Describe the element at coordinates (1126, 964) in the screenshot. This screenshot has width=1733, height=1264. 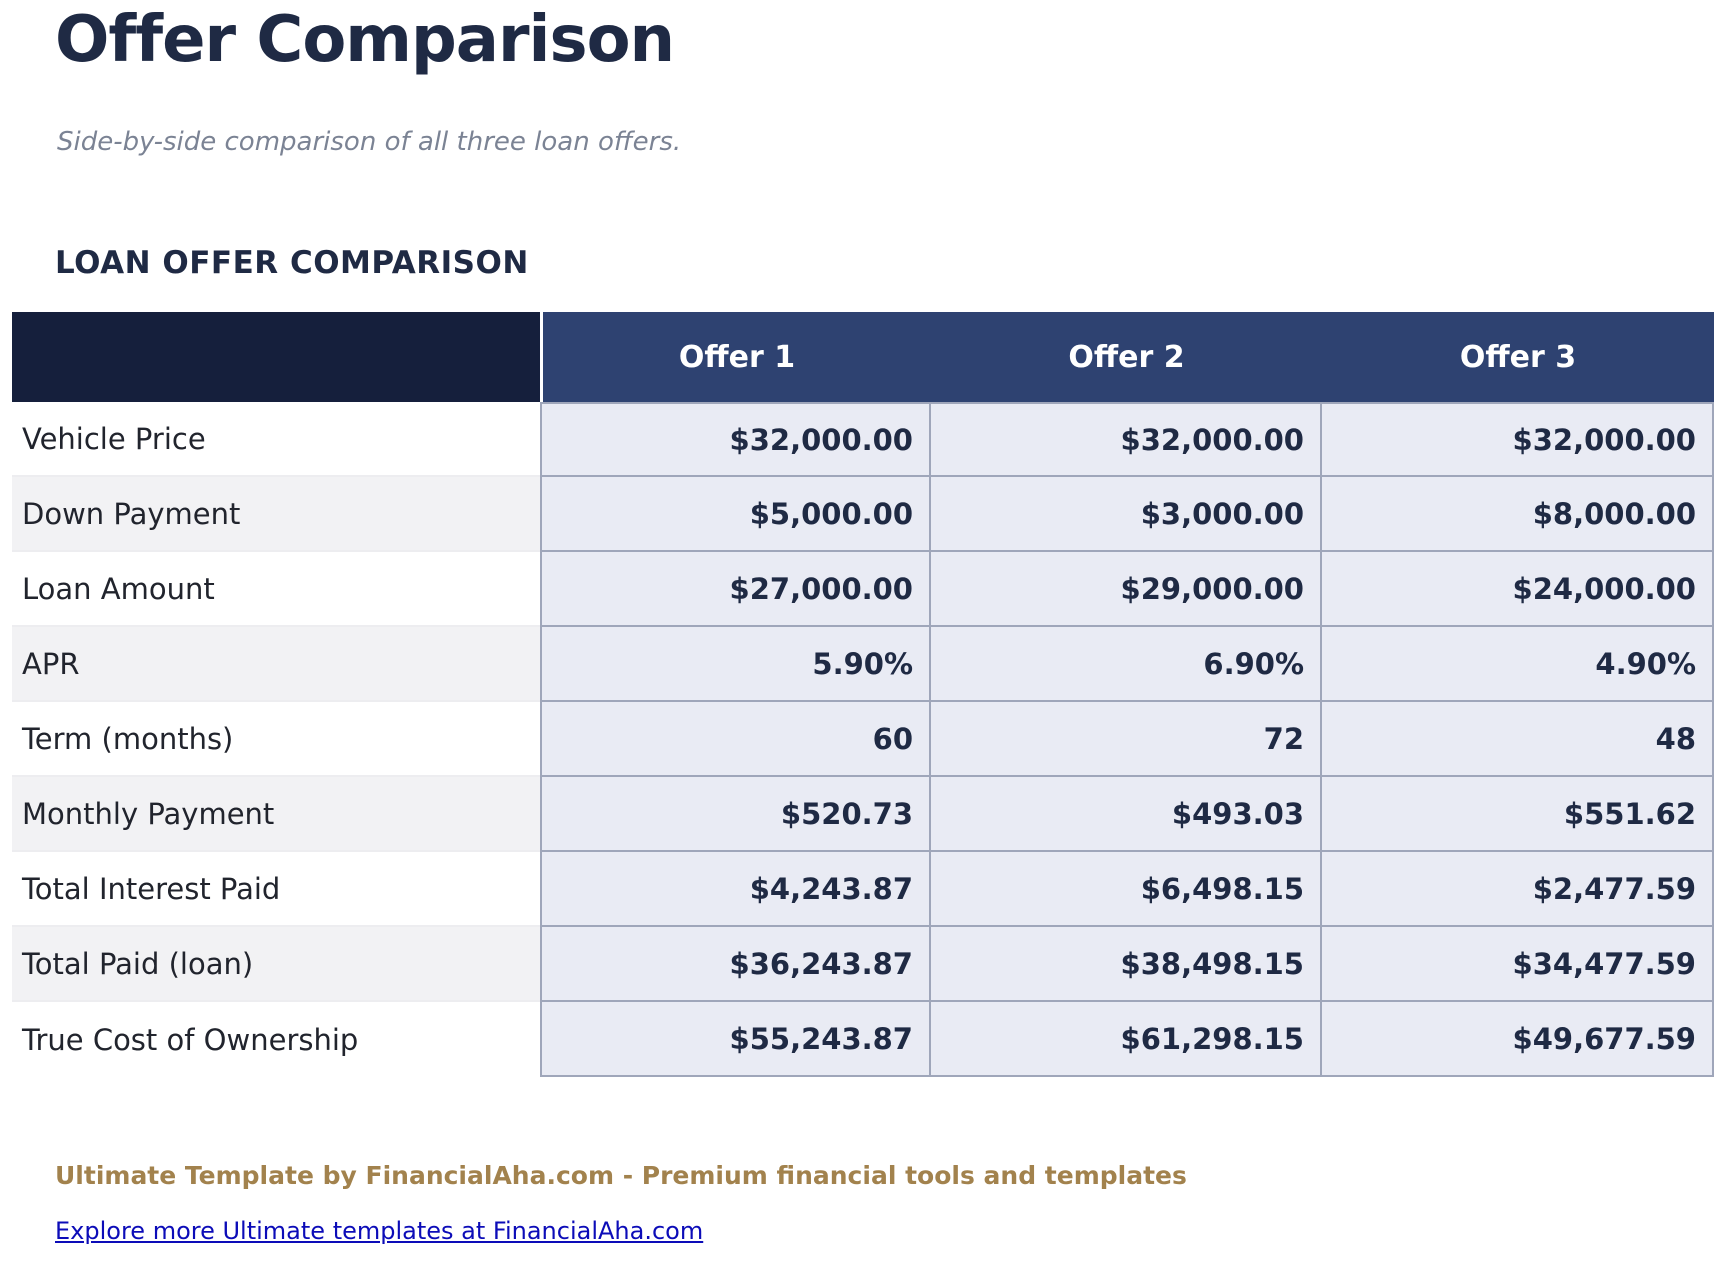
I see `cell-offer-2: $38,498.15` at that location.